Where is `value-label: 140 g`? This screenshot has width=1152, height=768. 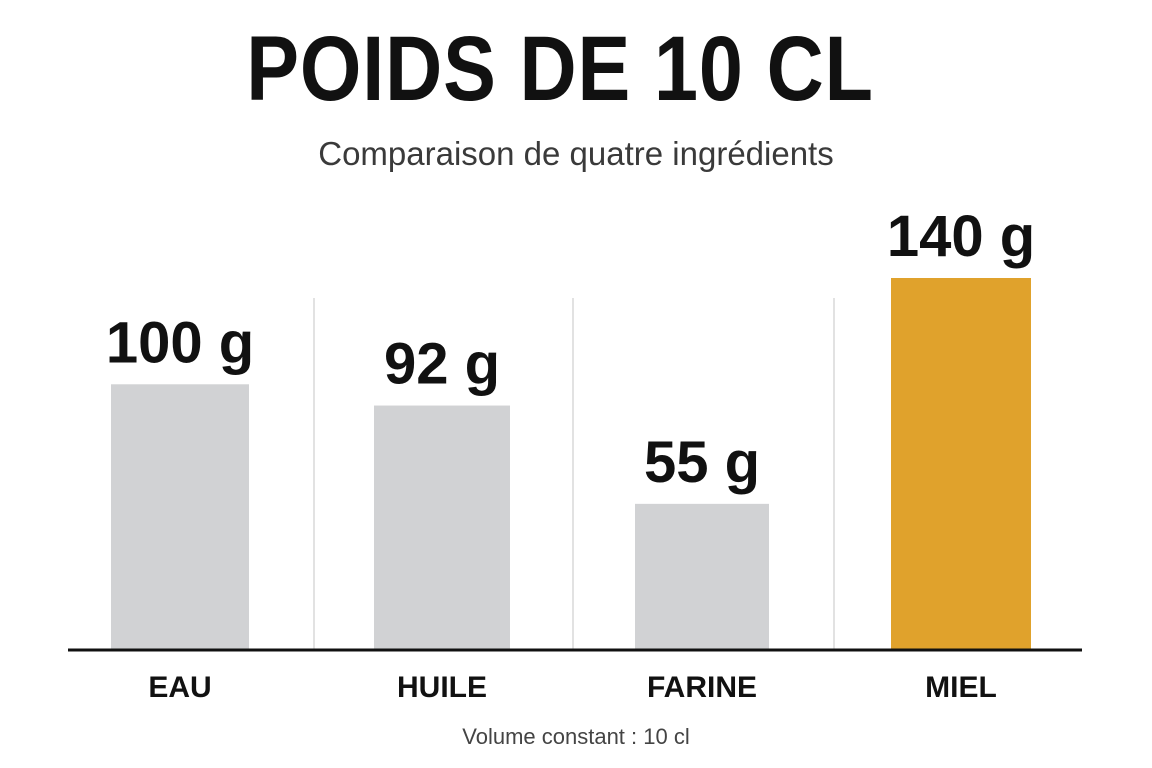 value-label: 140 g is located at coordinates (961, 236).